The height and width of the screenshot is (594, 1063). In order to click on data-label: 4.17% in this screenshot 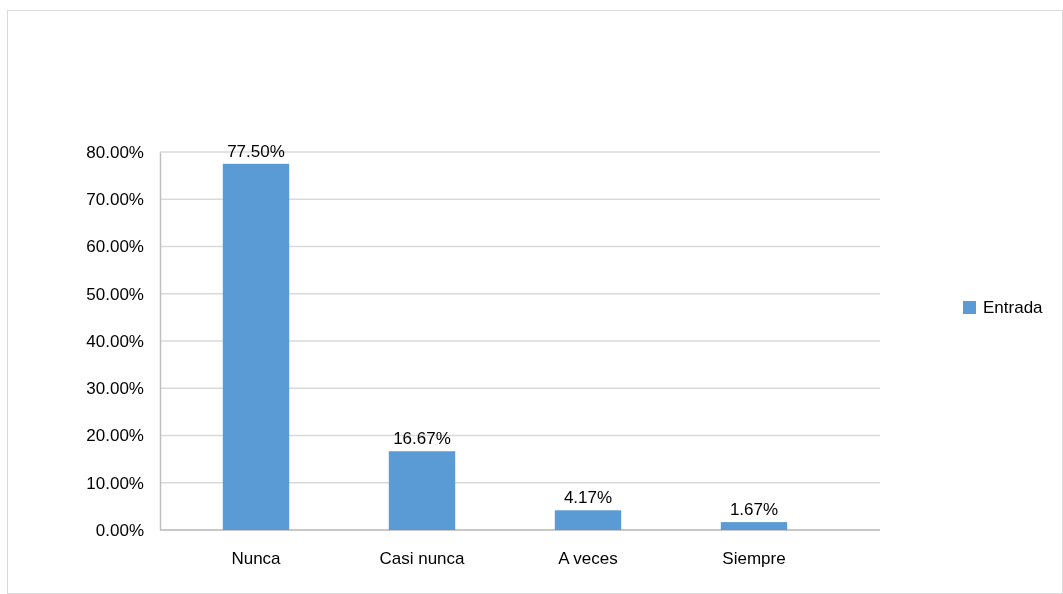, I will do `click(588, 498)`.